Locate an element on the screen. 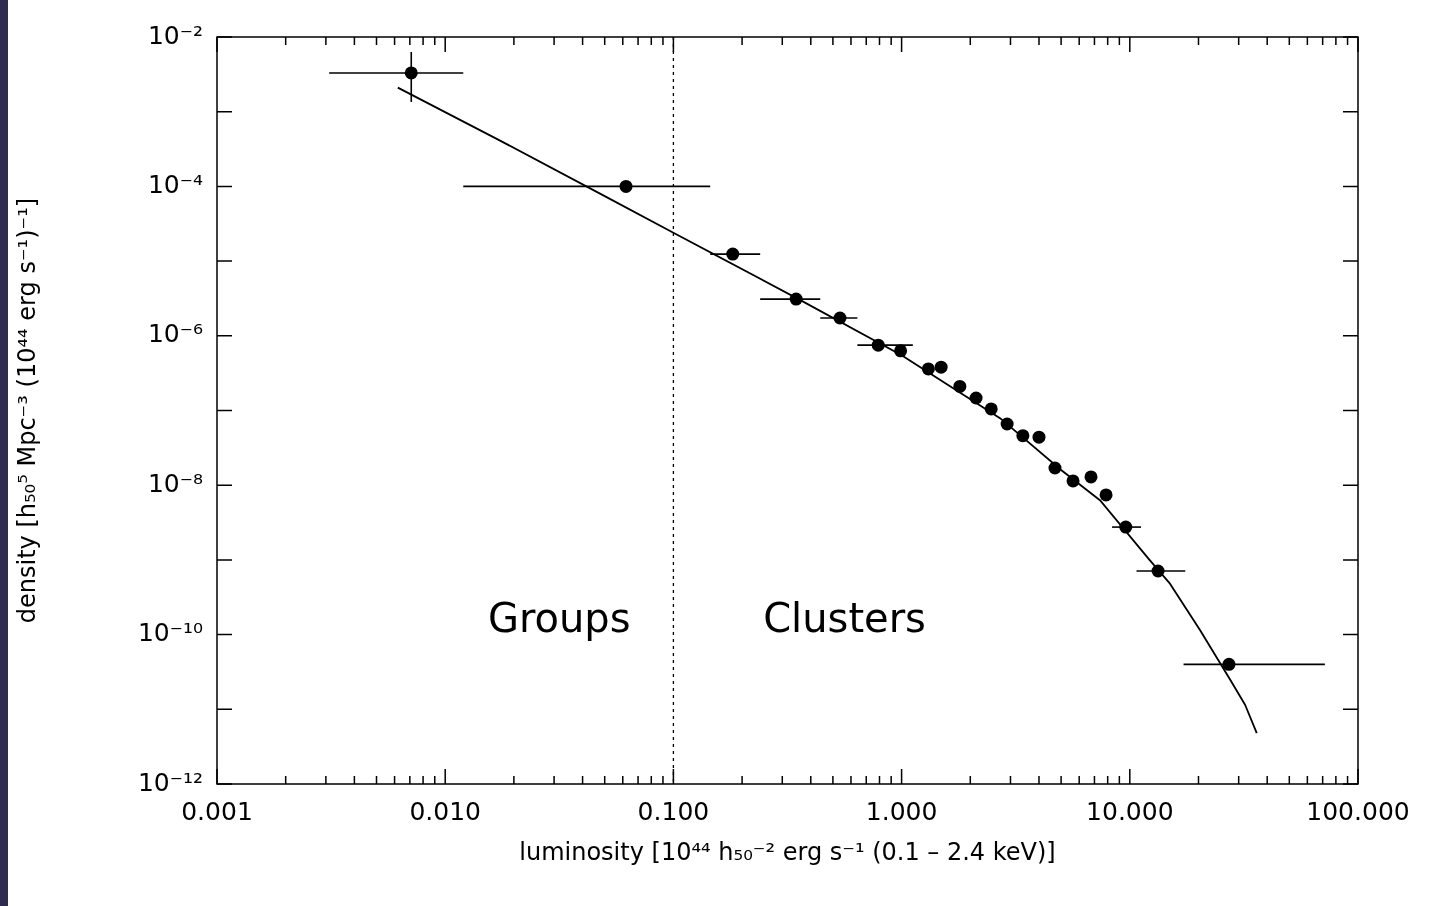 This screenshot has height=906, width=1454. x-tick-label: 0.010 is located at coordinates (445, 811).